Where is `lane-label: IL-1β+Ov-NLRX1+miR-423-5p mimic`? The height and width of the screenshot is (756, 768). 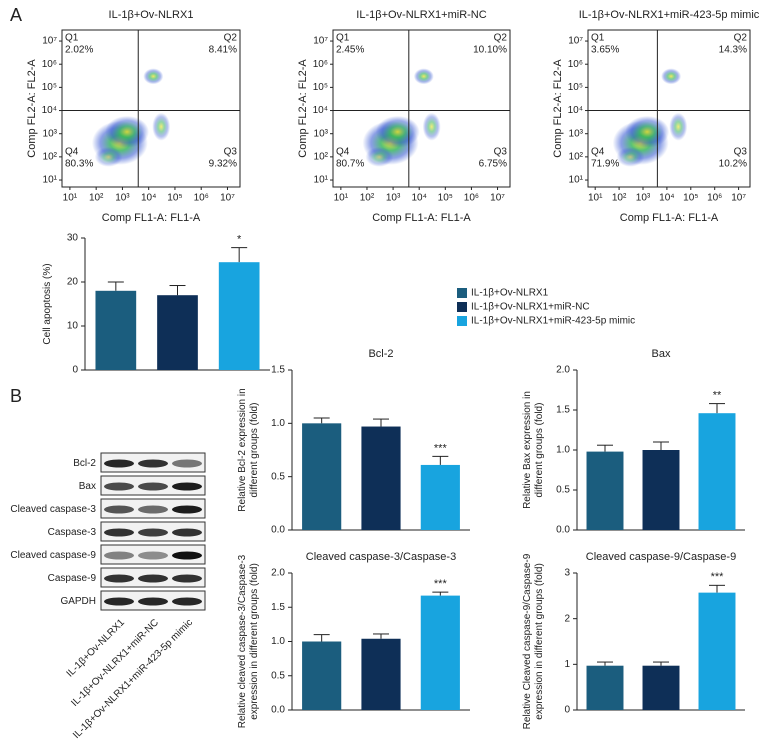
lane-label: IL-1β+Ov-NLRX1+miR-423-5p mimic is located at coordinates (133, 679).